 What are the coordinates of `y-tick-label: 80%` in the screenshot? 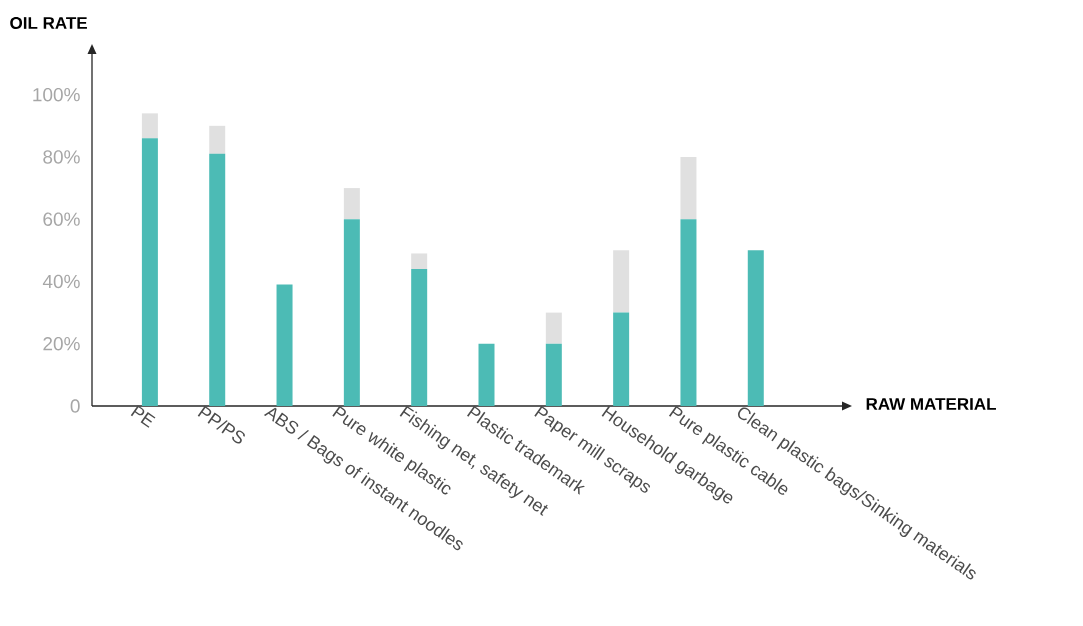 It's located at (61, 157).